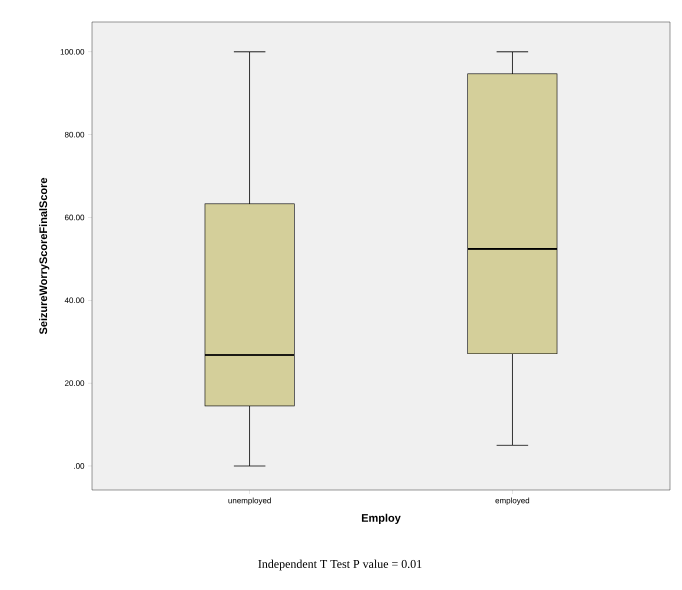  What do you see at coordinates (44, 256) in the screenshot?
I see `y-axis-title: SeizureWorryScoreFinalScore` at bounding box center [44, 256].